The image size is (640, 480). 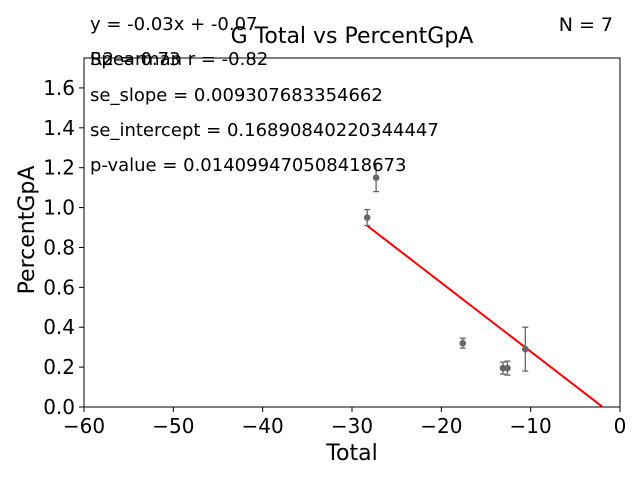 What do you see at coordinates (59, 208) in the screenshot?
I see `y-tick-label: 1.0` at bounding box center [59, 208].